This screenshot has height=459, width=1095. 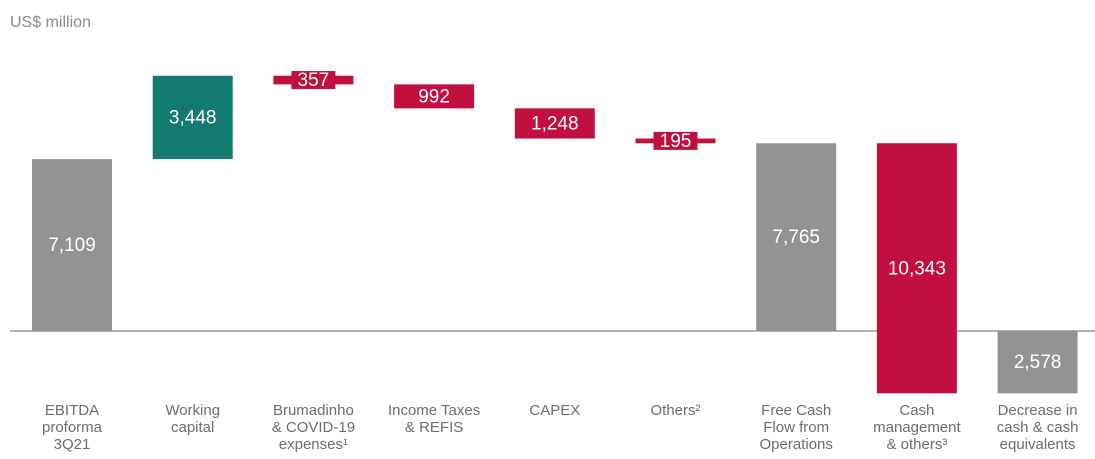 I want to click on value-label: 7,765, so click(x=796, y=237).